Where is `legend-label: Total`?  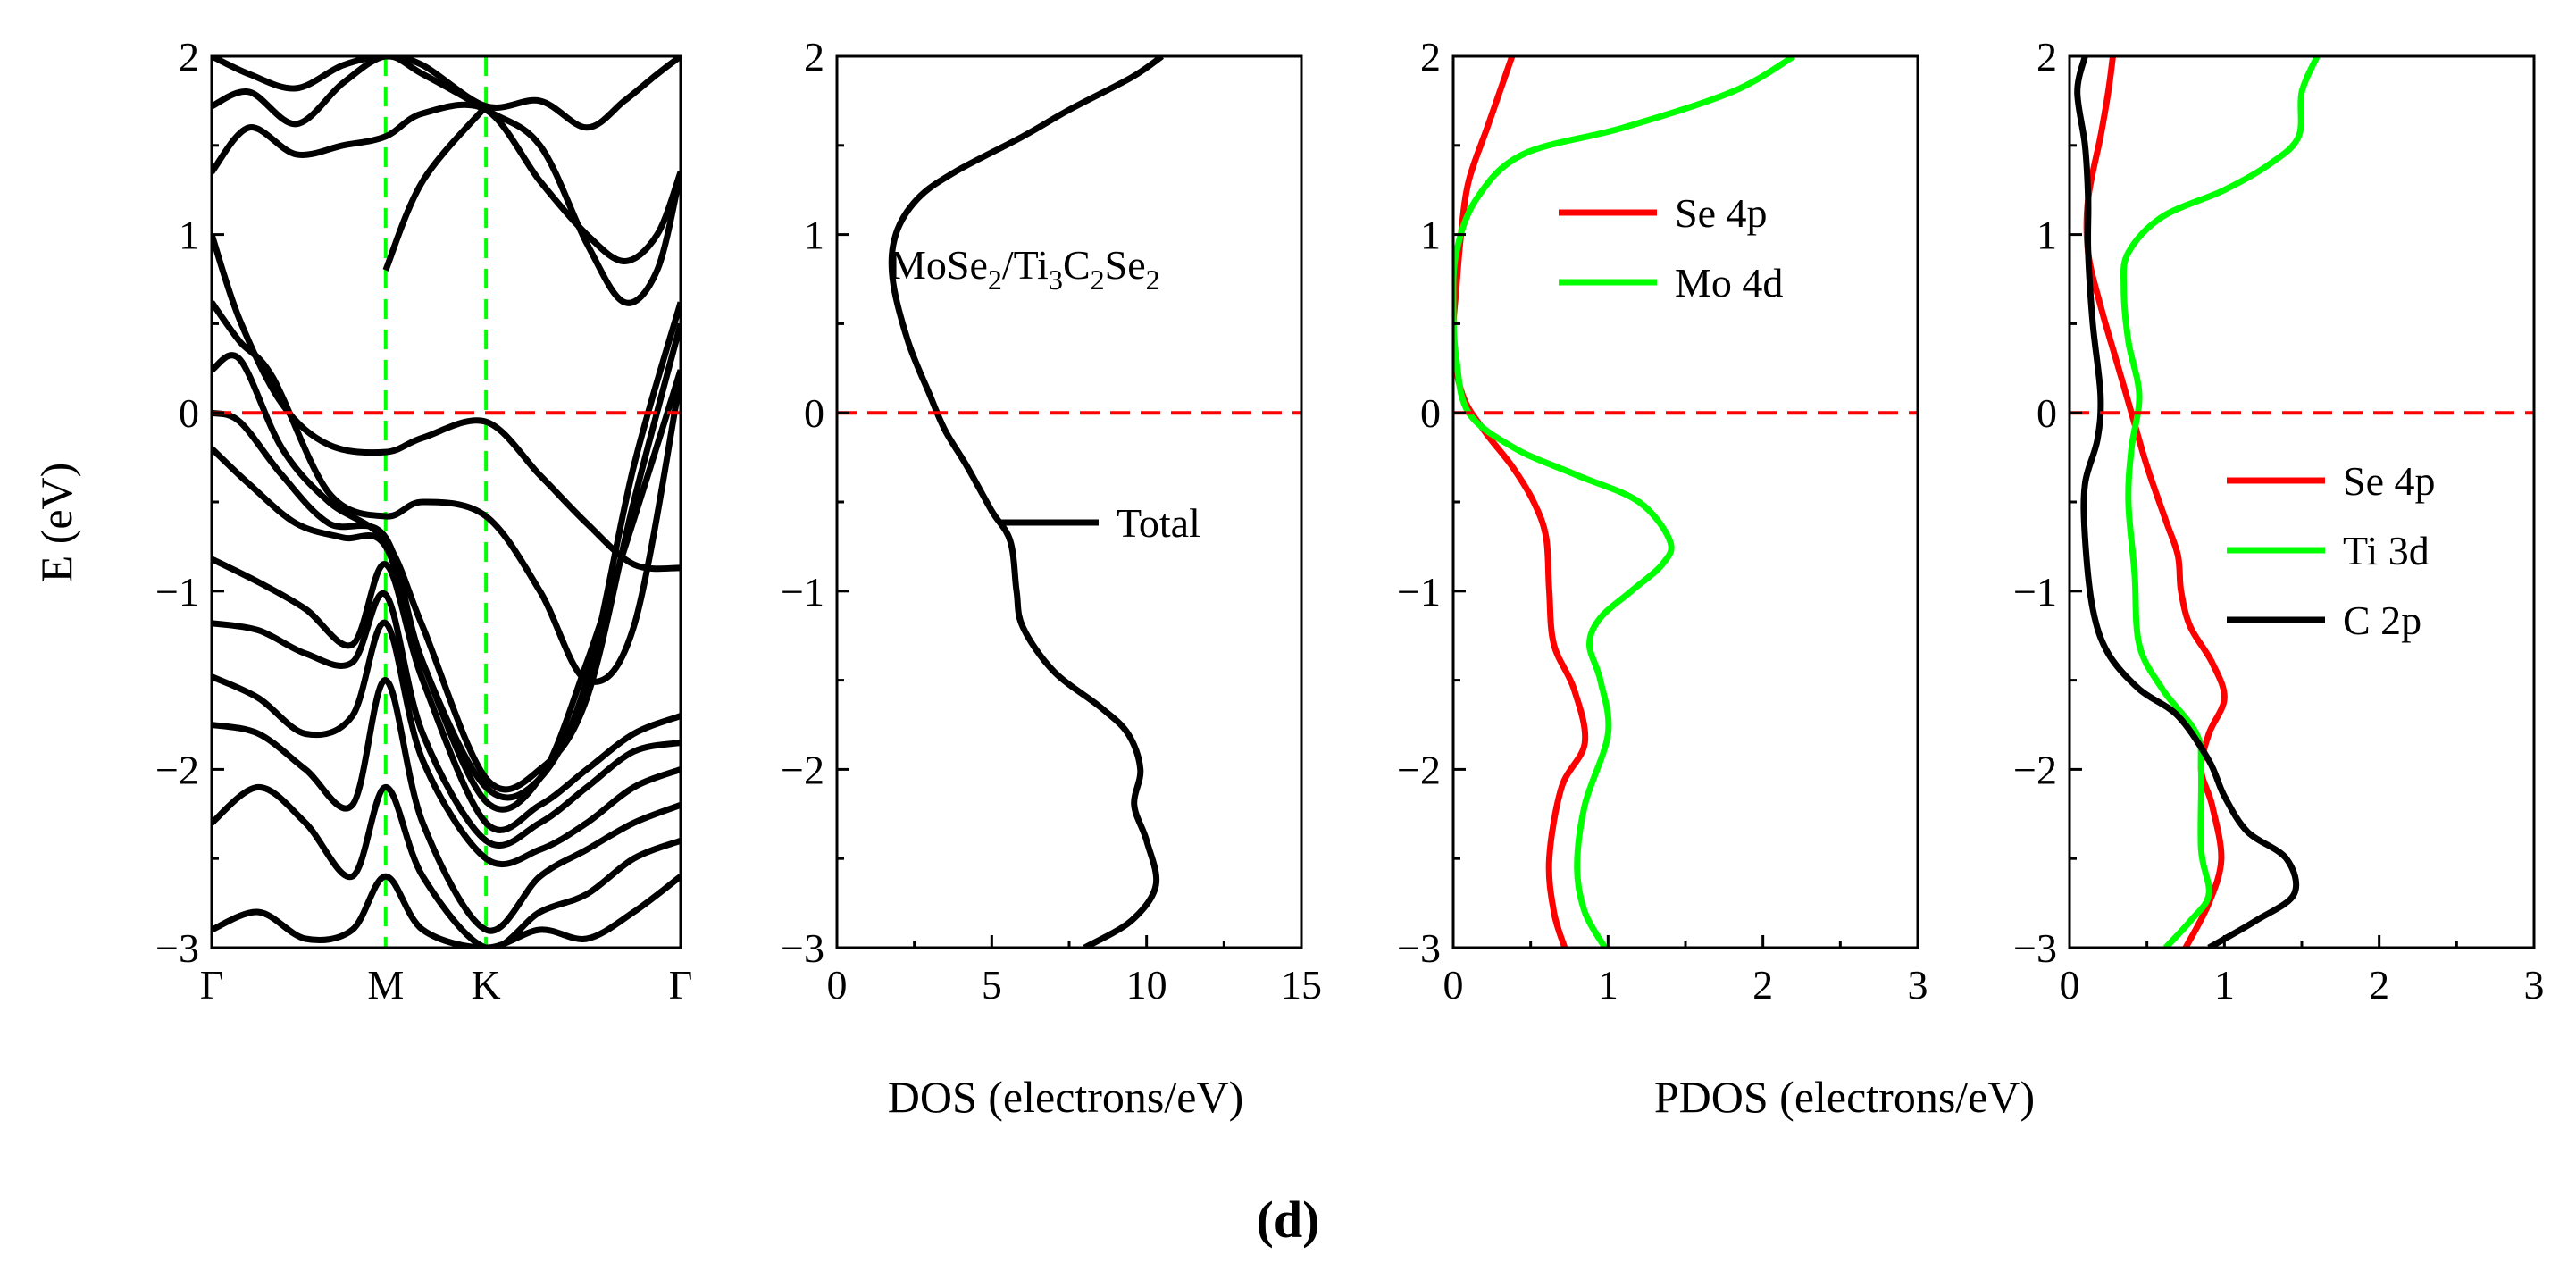 legend-label: Total is located at coordinates (1159, 523).